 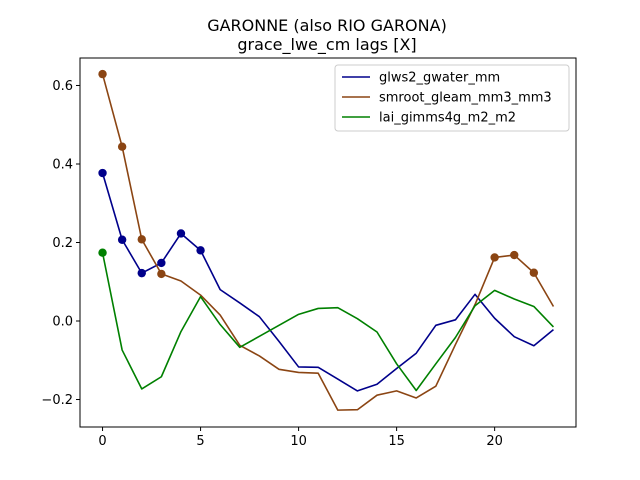 I want to click on legend-label-smroot_gleam_mm3_mm3: smroot_gleam_mm3_mm3, so click(x=465, y=98).